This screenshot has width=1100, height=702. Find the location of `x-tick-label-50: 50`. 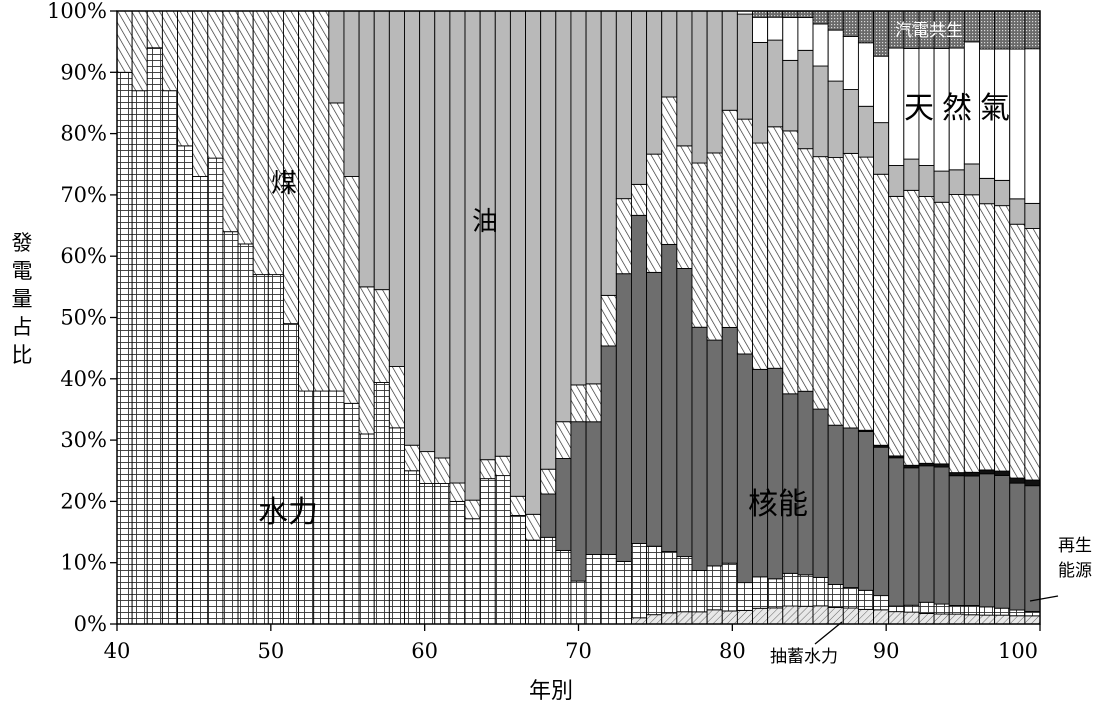

x-tick-label-50: 50 is located at coordinates (270, 651).